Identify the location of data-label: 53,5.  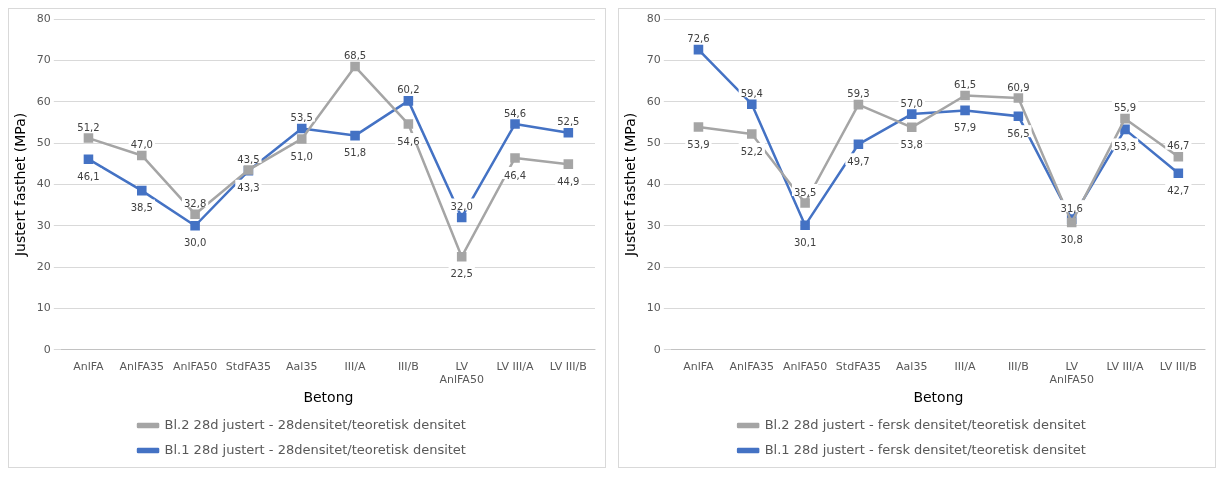
(301, 118).